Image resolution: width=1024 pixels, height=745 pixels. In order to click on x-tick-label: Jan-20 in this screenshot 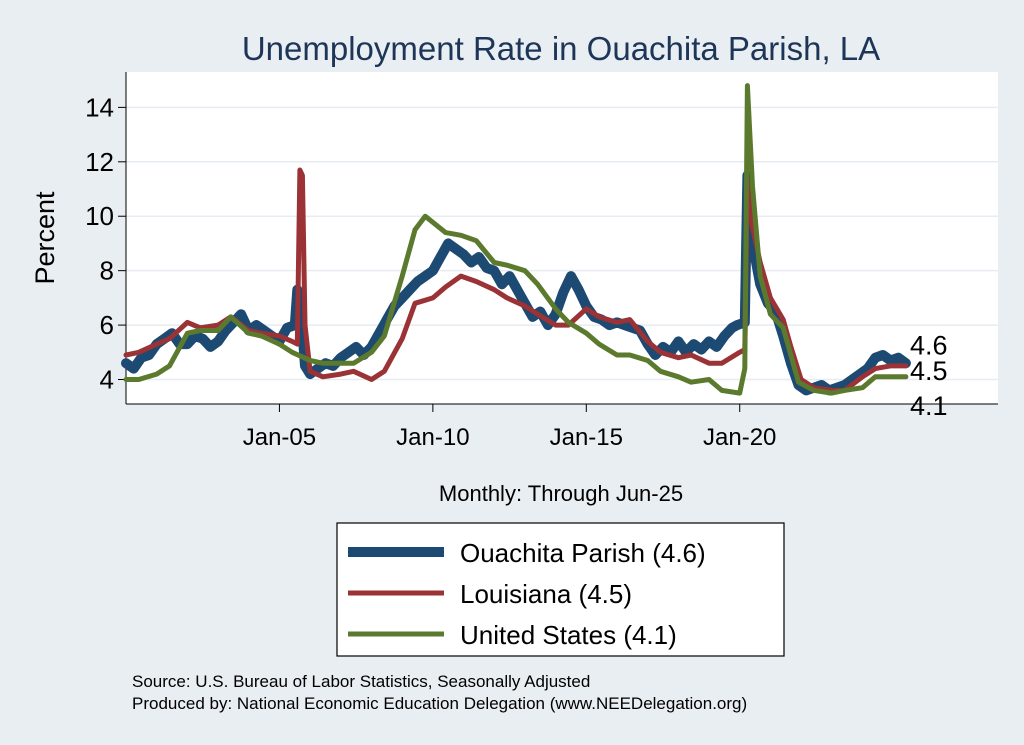, I will do `click(739, 437)`.